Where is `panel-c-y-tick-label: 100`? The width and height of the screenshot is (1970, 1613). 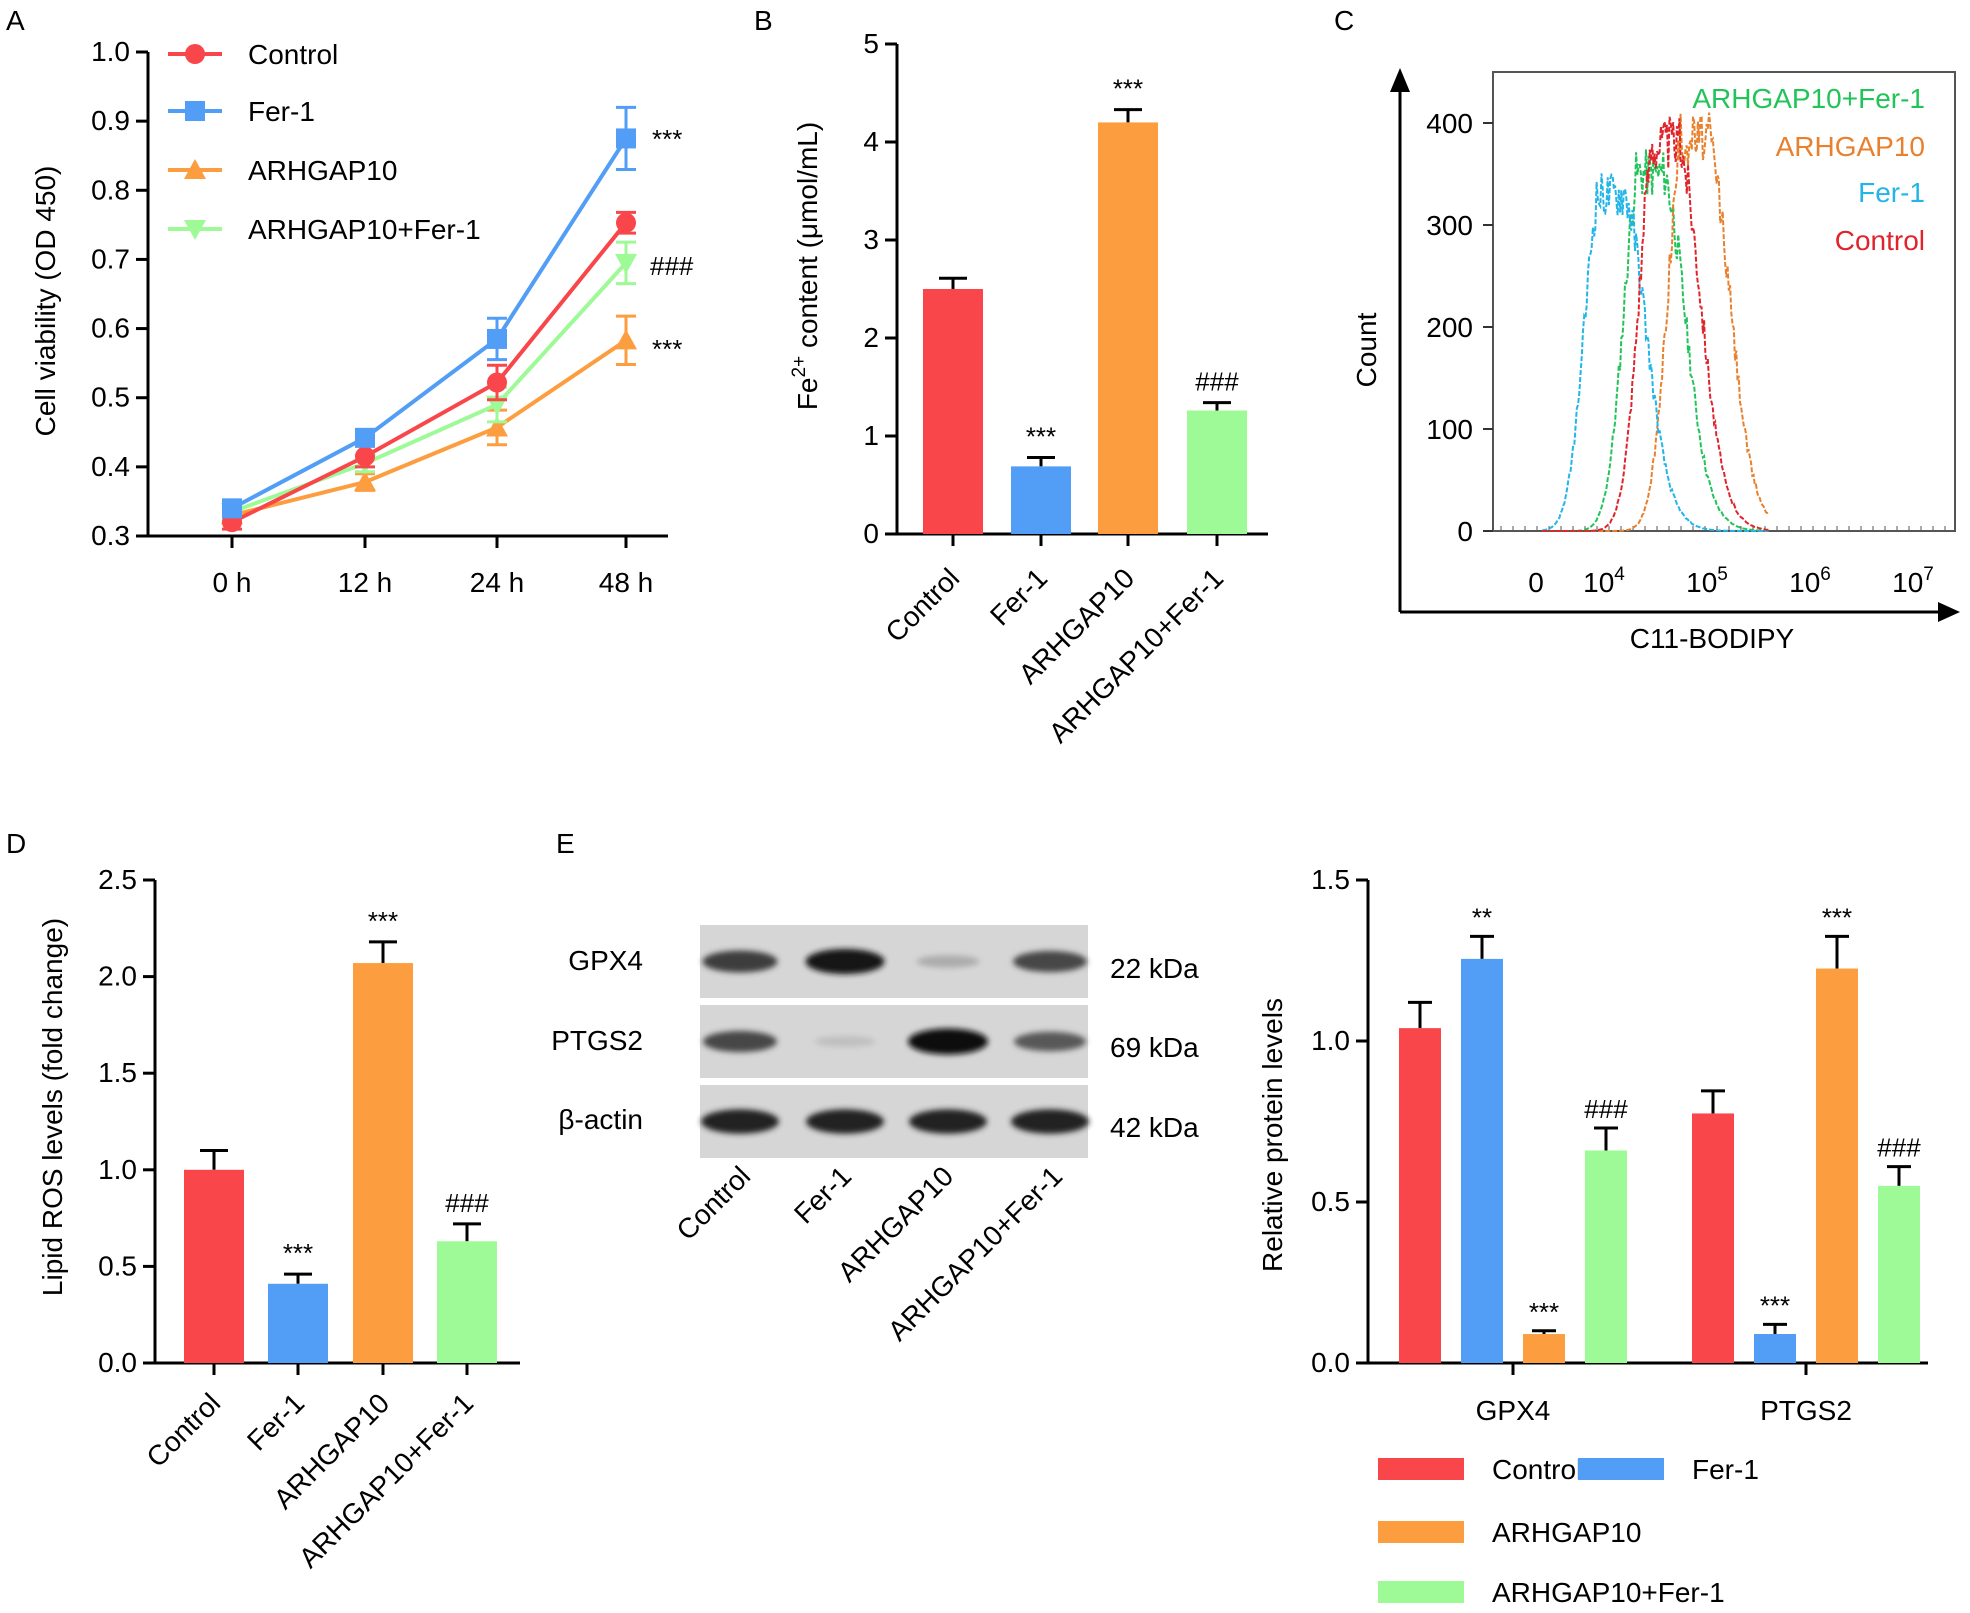
panel-c-y-tick-label: 100 is located at coordinates (1449, 429).